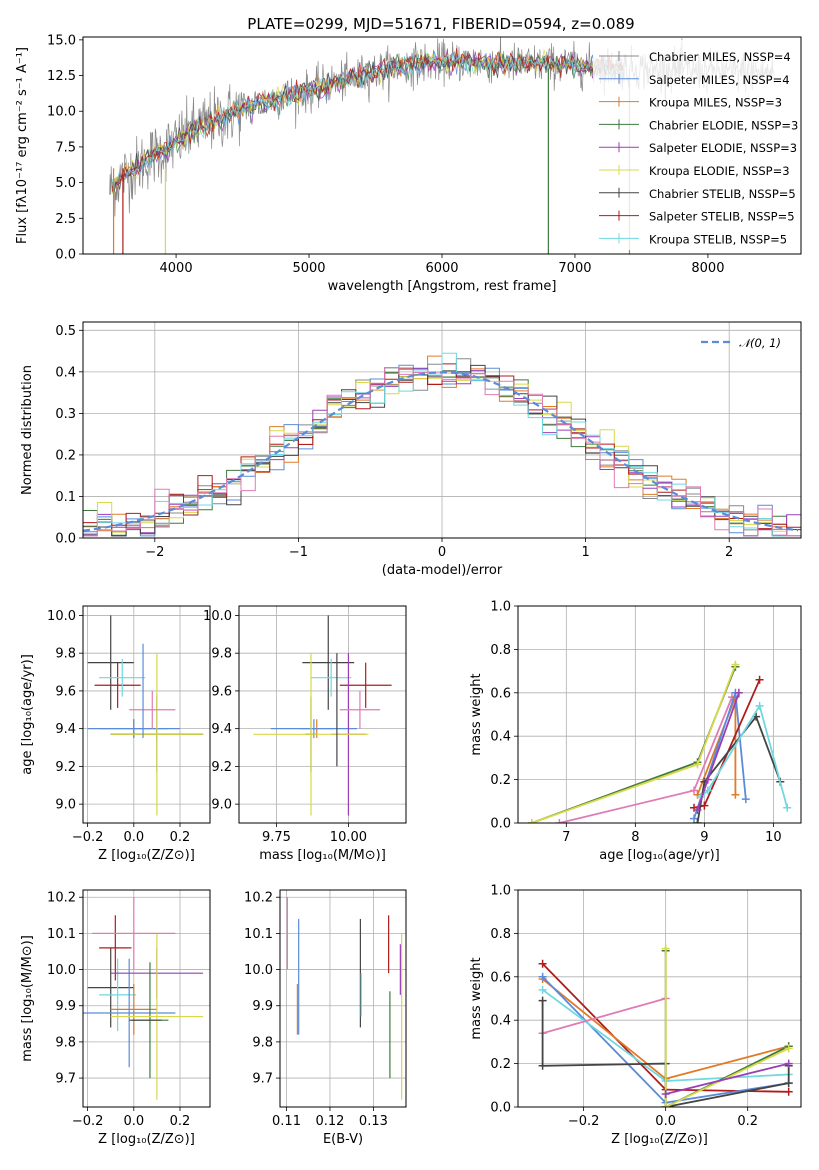 Image resolution: width=819 pixels, height=1170 pixels. Describe the element at coordinates (286, 1121) in the screenshot. I see `x-tick-label: 0.11` at that location.